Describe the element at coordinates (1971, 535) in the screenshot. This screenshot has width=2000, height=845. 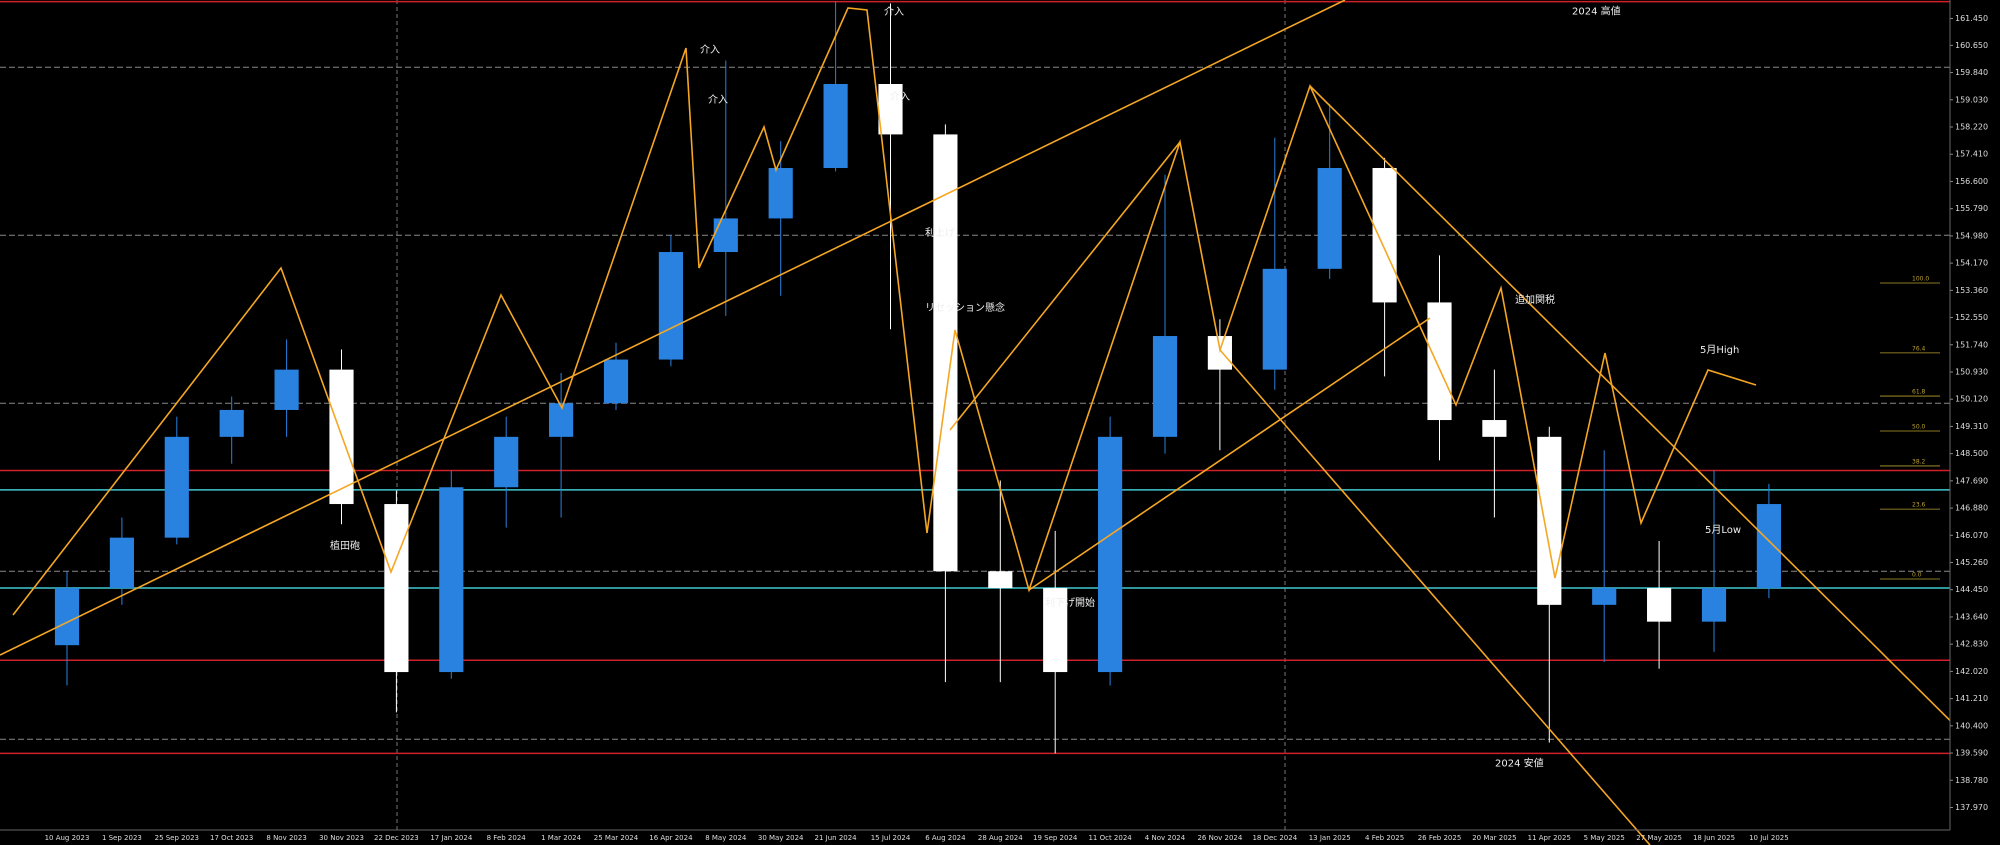
I see `y-tick-label: 146.070` at that location.